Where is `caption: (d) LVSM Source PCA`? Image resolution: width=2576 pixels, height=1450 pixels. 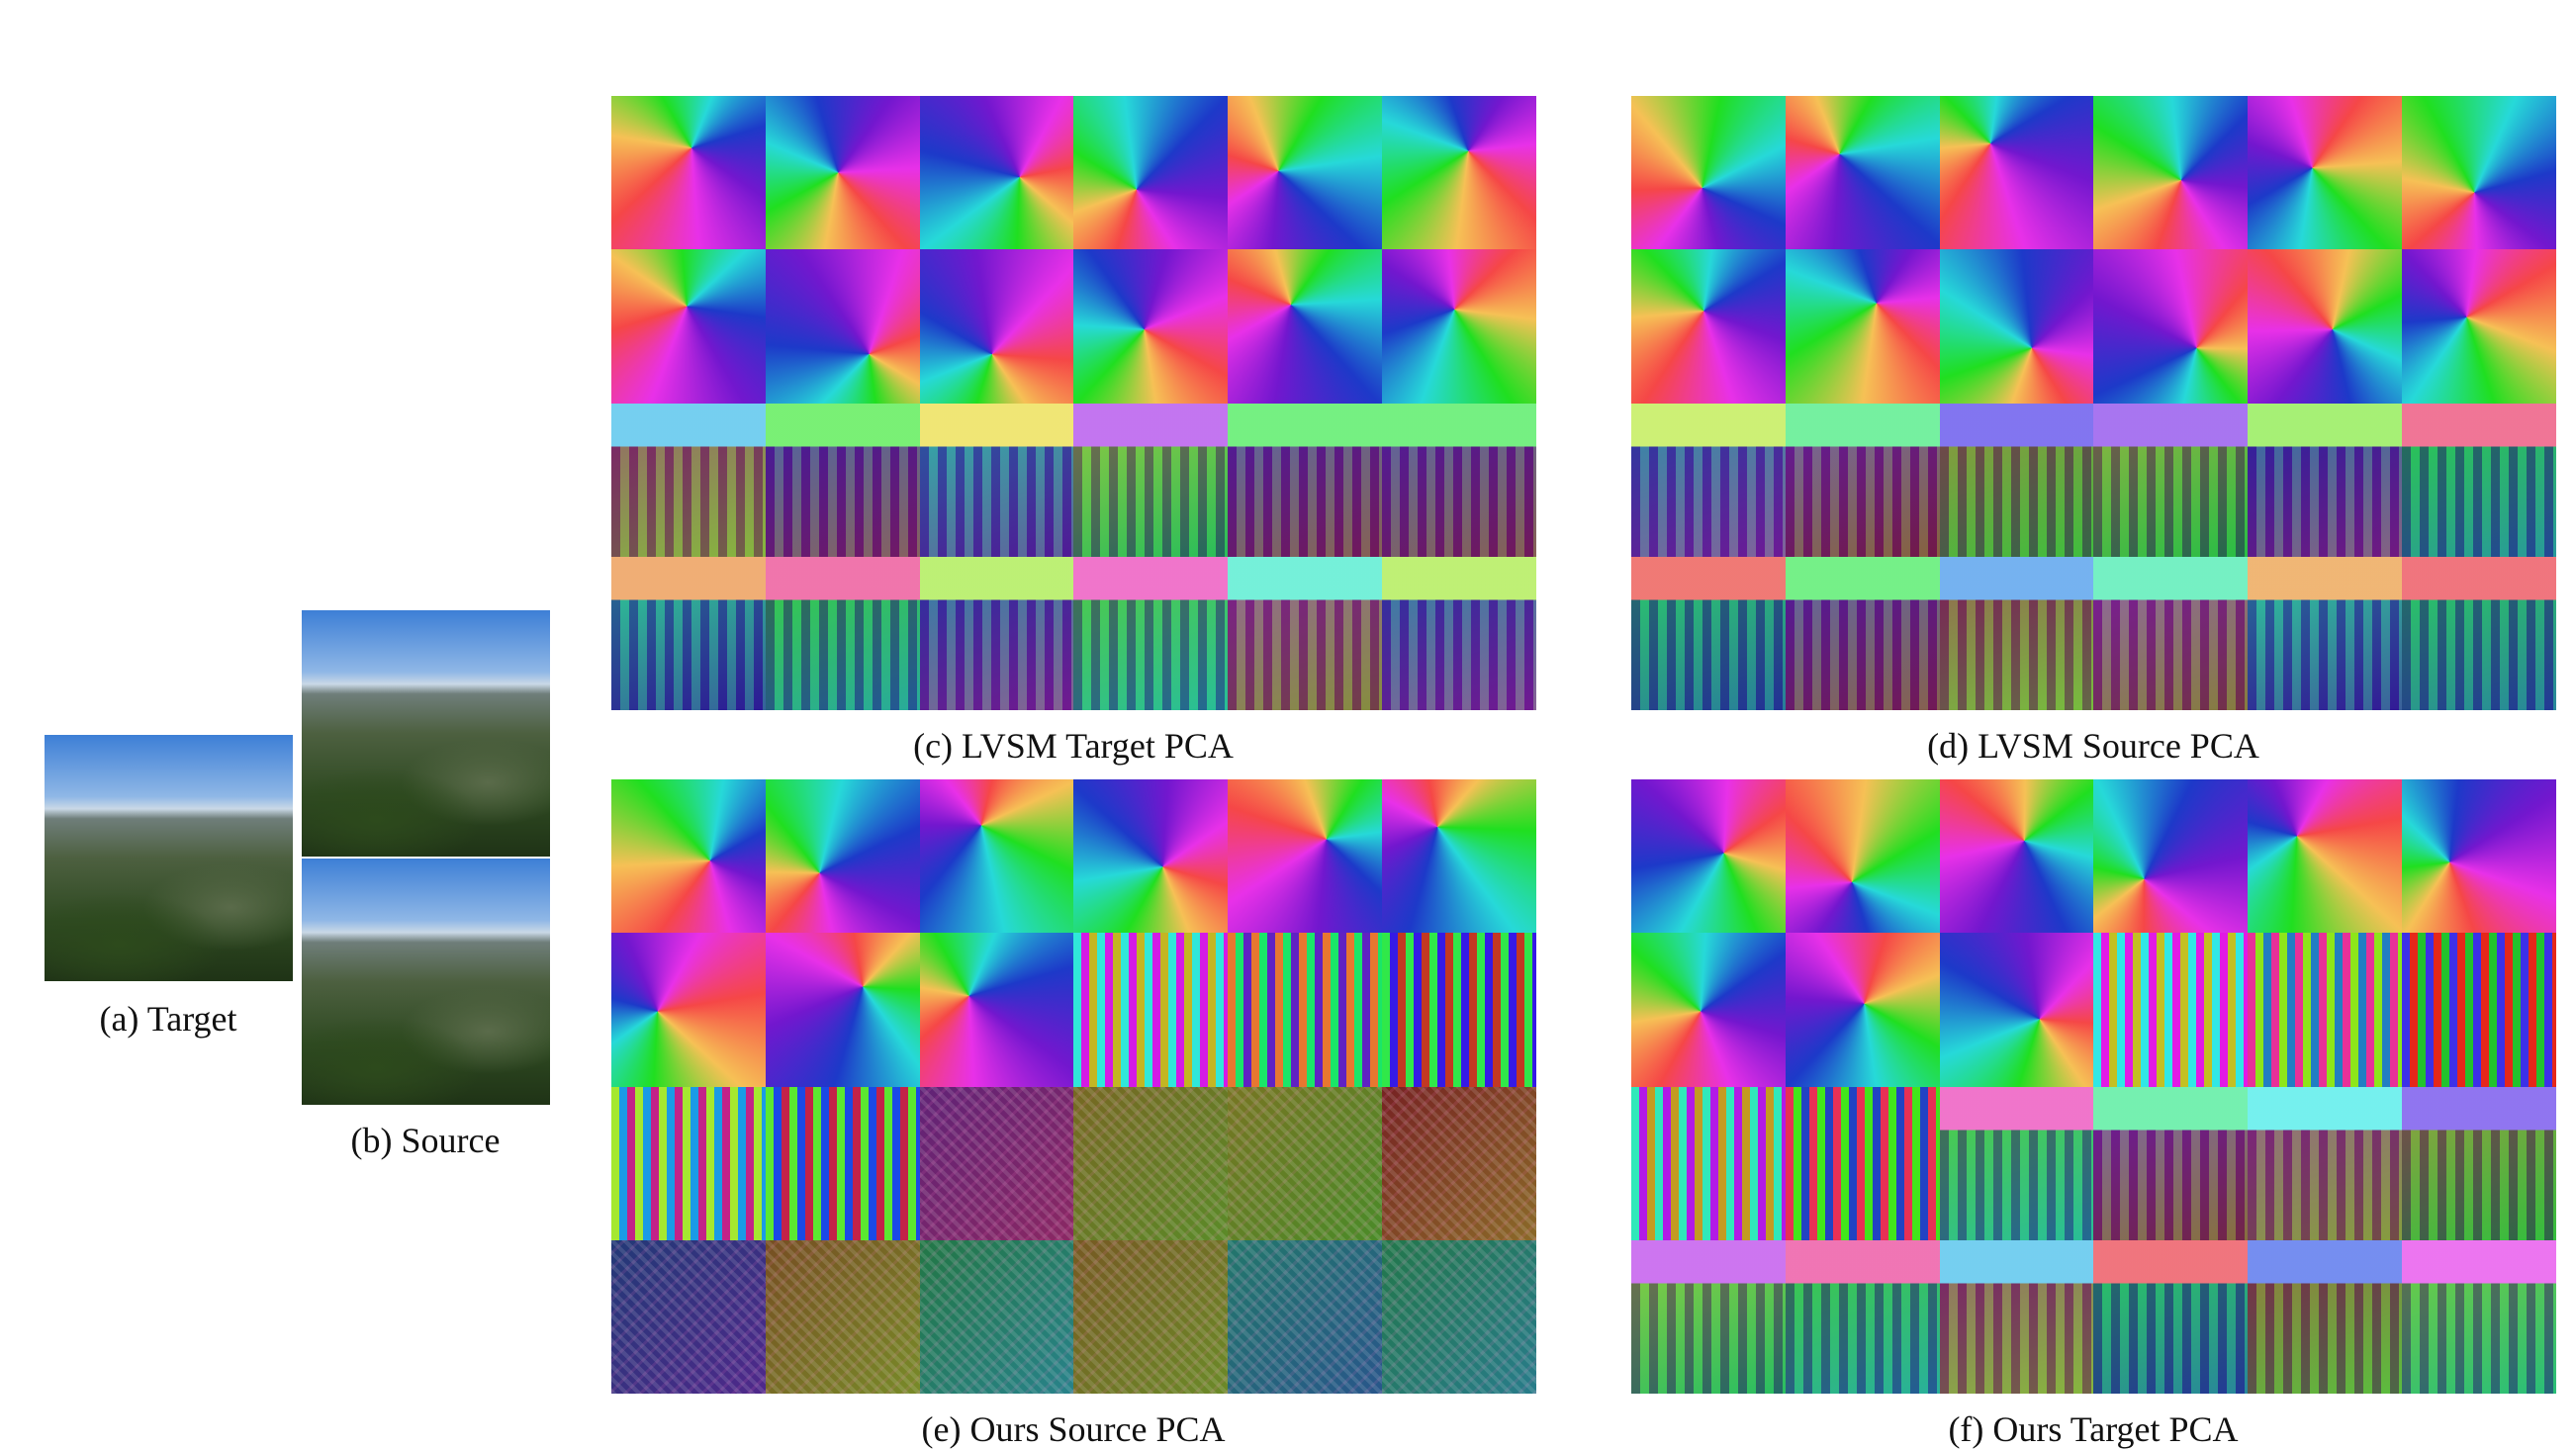
caption: (d) LVSM Source PCA is located at coordinates (2093, 746).